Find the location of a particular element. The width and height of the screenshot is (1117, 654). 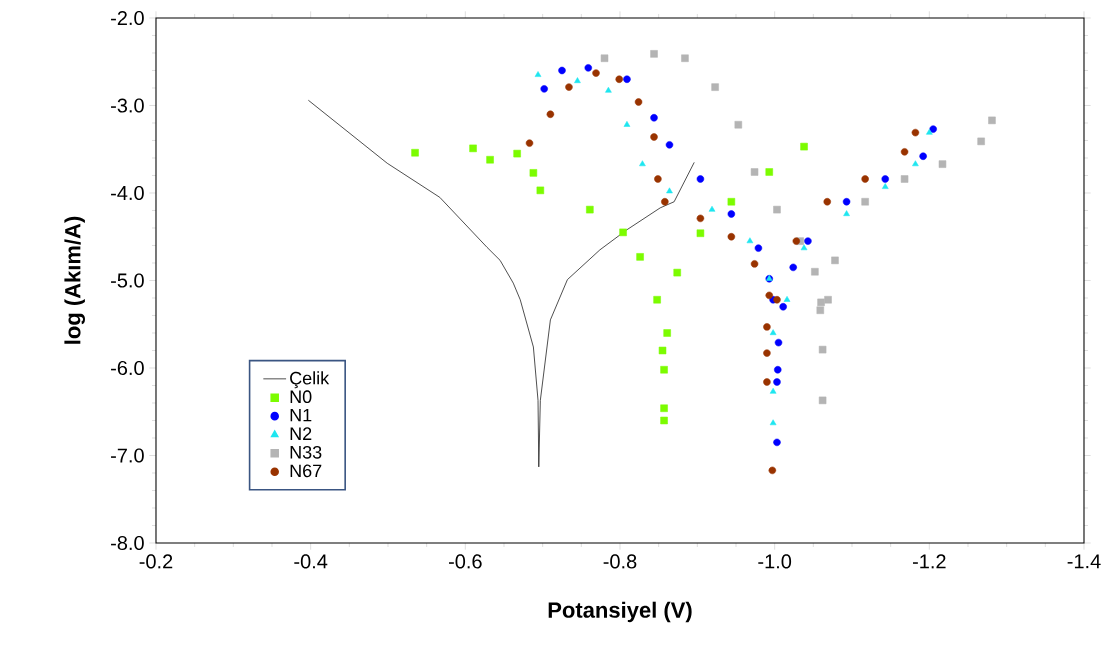

y-axis-title: log (Akım/A) is located at coordinates (74, 280).